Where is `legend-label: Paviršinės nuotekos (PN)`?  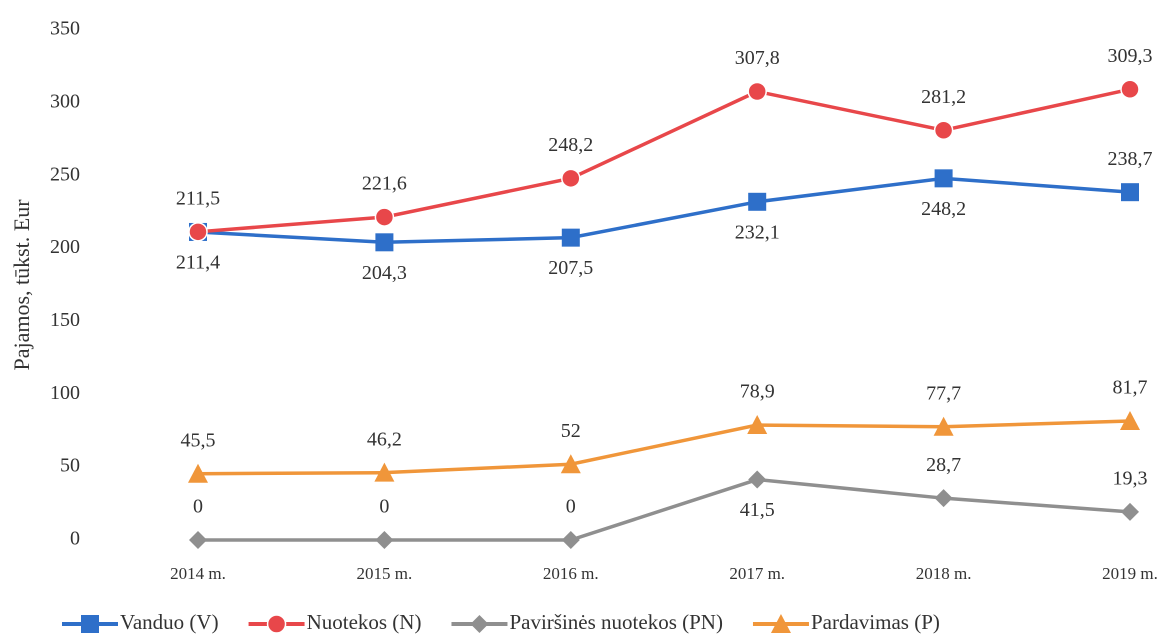
legend-label: Paviršinės nuotekos (PN) is located at coordinates (616, 622).